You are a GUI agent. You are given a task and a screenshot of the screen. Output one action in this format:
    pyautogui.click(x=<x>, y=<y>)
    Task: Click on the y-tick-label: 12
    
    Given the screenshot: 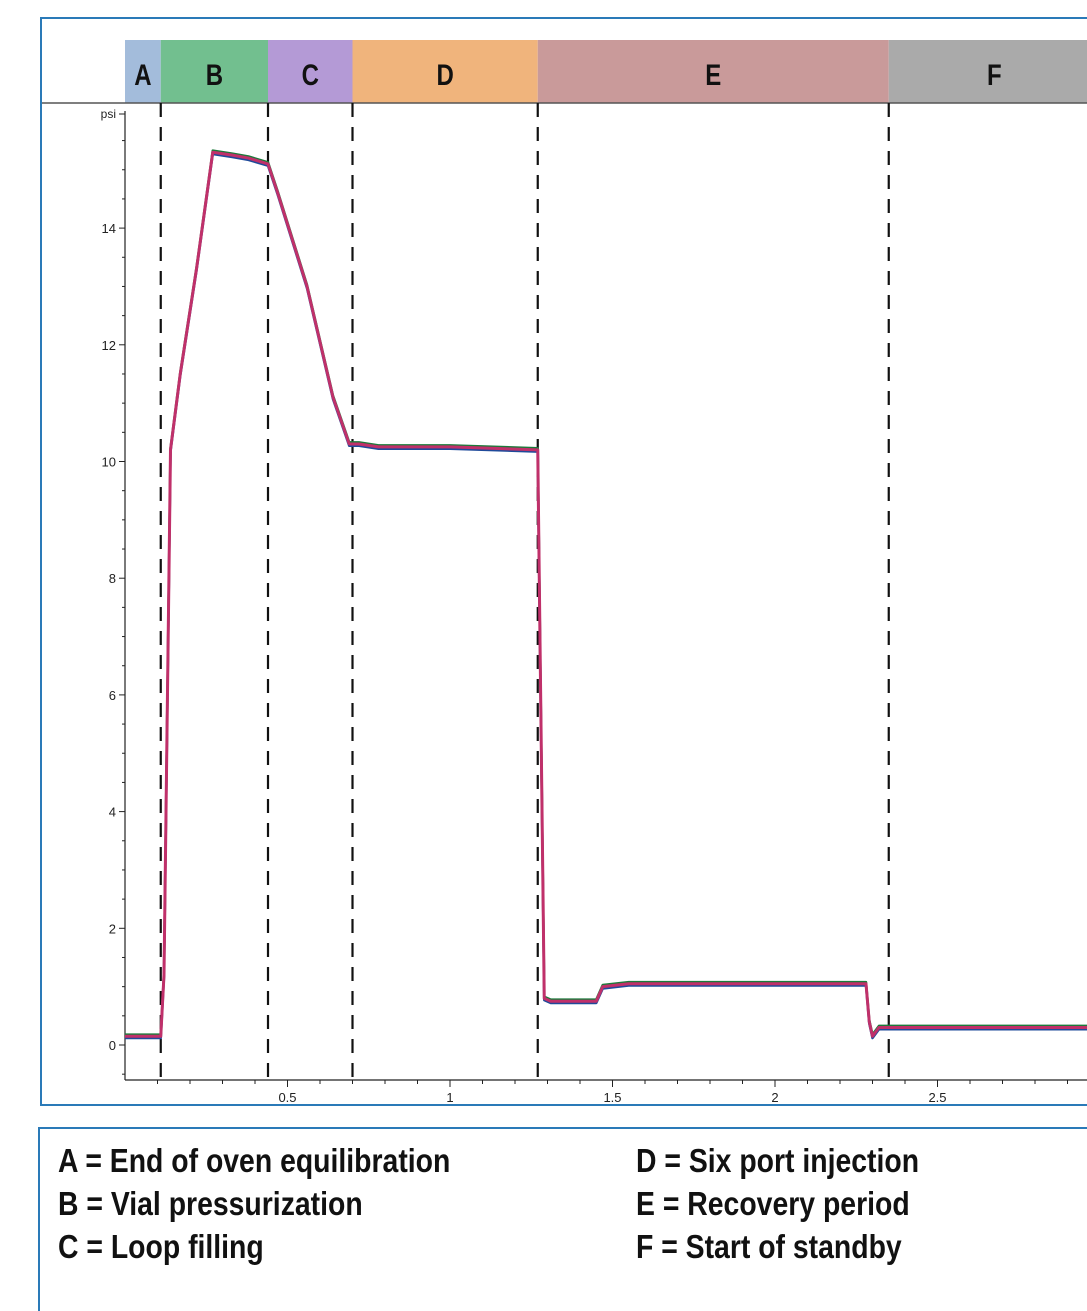 What is the action you would take?
    pyautogui.click(x=109, y=345)
    